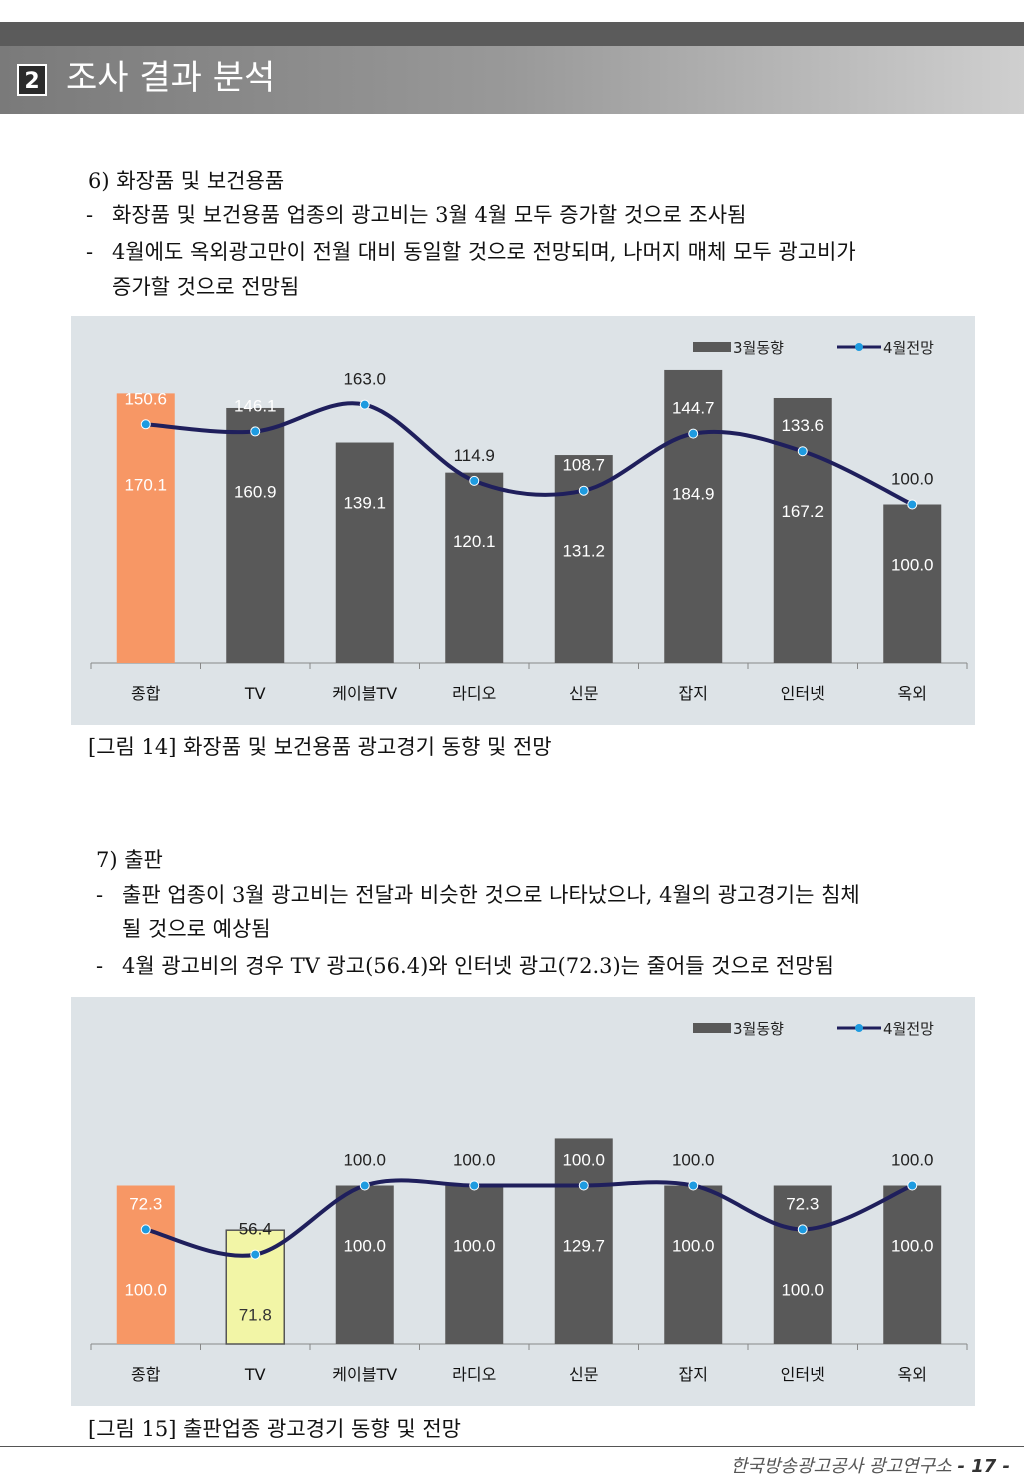  Describe the element at coordinates (255, 1315) in the screenshot. I see `bar-value-label: 71.8` at that location.